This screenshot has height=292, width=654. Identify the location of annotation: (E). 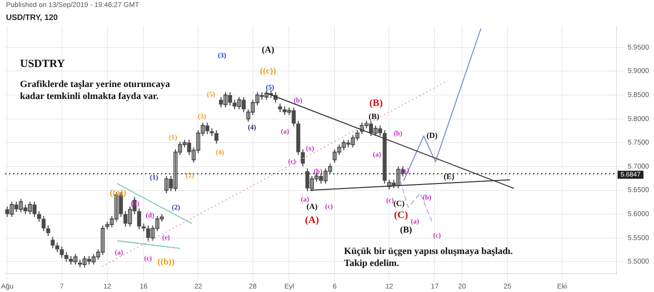
(449, 176).